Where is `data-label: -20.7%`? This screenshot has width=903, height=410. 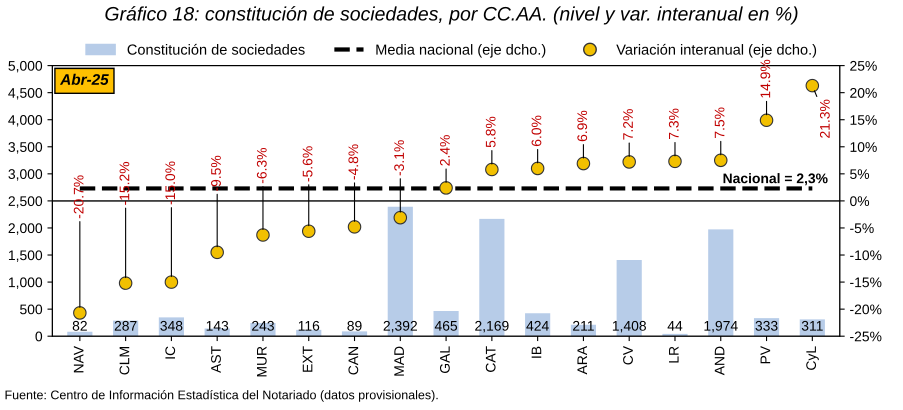
data-label: -20.7% is located at coordinates (79, 196).